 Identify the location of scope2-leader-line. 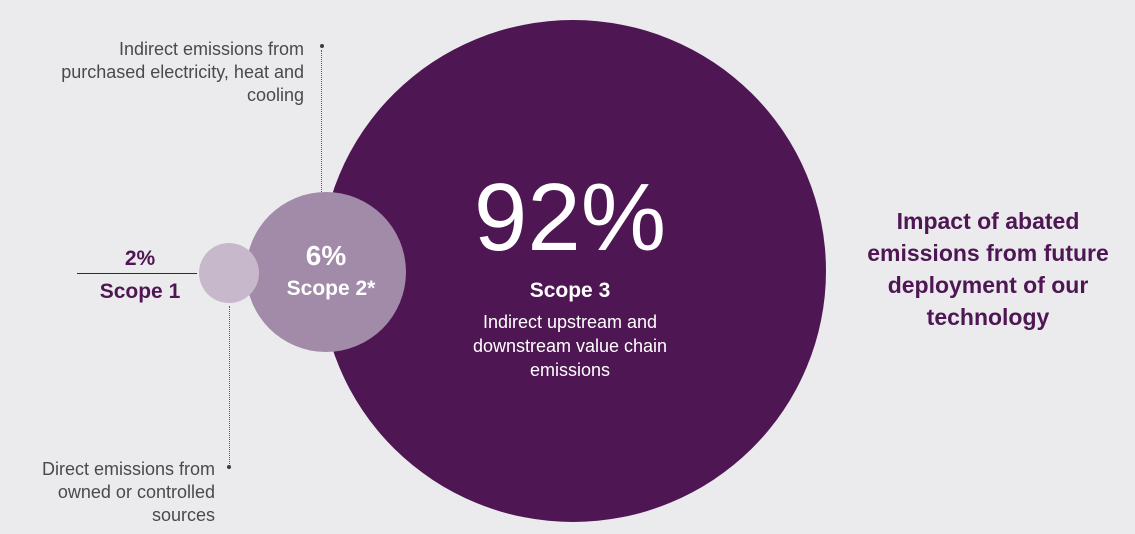
(321, 121).